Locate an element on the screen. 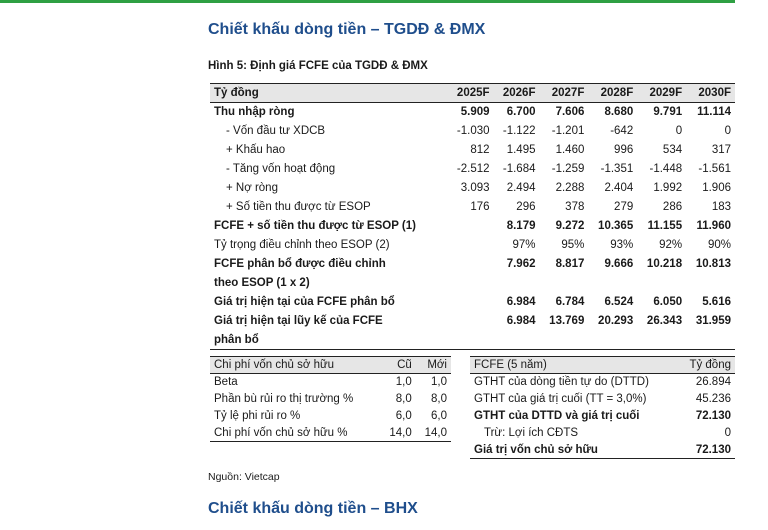  figure-caption: Hình 5: Định giá FCFE của TGDĐ & ĐMX is located at coordinates (318, 66).